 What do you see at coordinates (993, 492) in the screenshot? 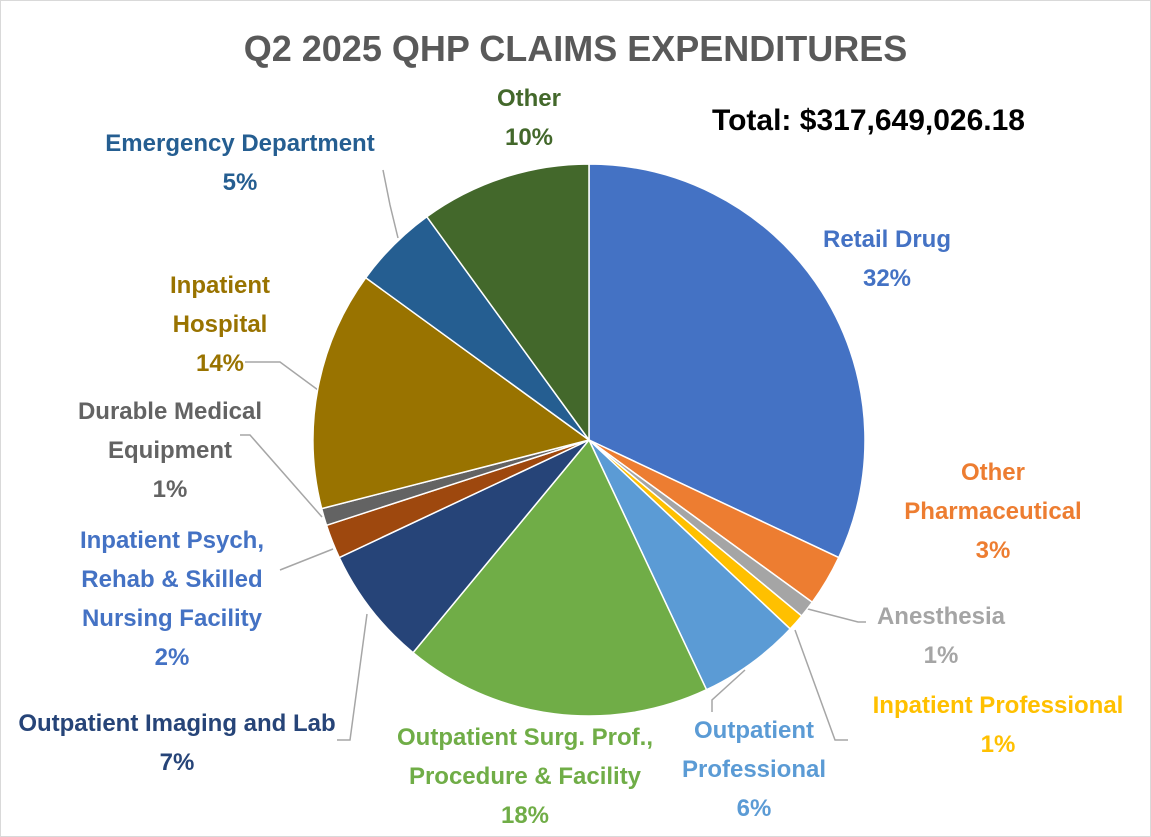
I see `category-label: Other Pharmaceutical` at bounding box center [993, 492].